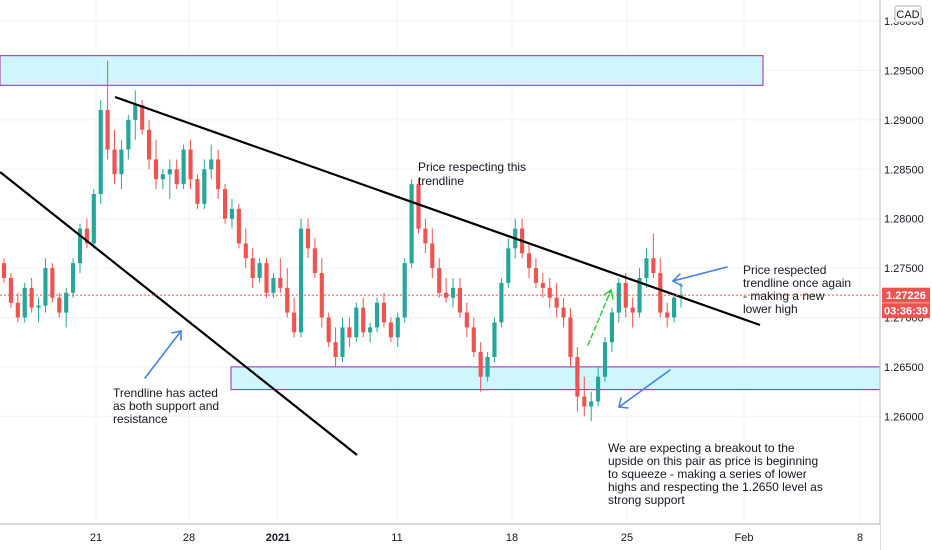 This screenshot has height=550, width=932. What do you see at coordinates (906, 296) in the screenshot?
I see `last-price-value: 1.27226` at bounding box center [906, 296].